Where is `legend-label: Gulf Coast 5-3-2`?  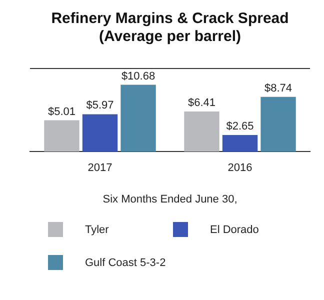
legend-label: Gulf Coast 5-3-2 is located at coordinates (125, 262).